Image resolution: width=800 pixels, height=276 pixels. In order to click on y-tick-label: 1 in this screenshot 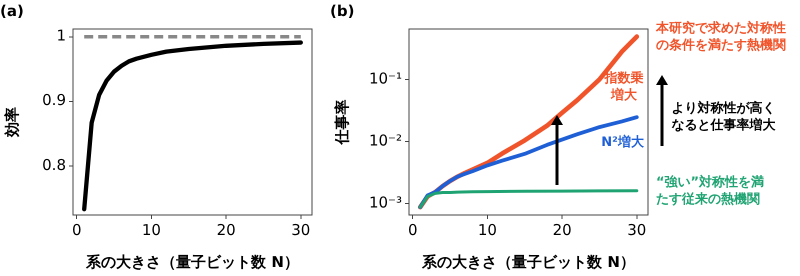, I will do `click(61, 35)`.